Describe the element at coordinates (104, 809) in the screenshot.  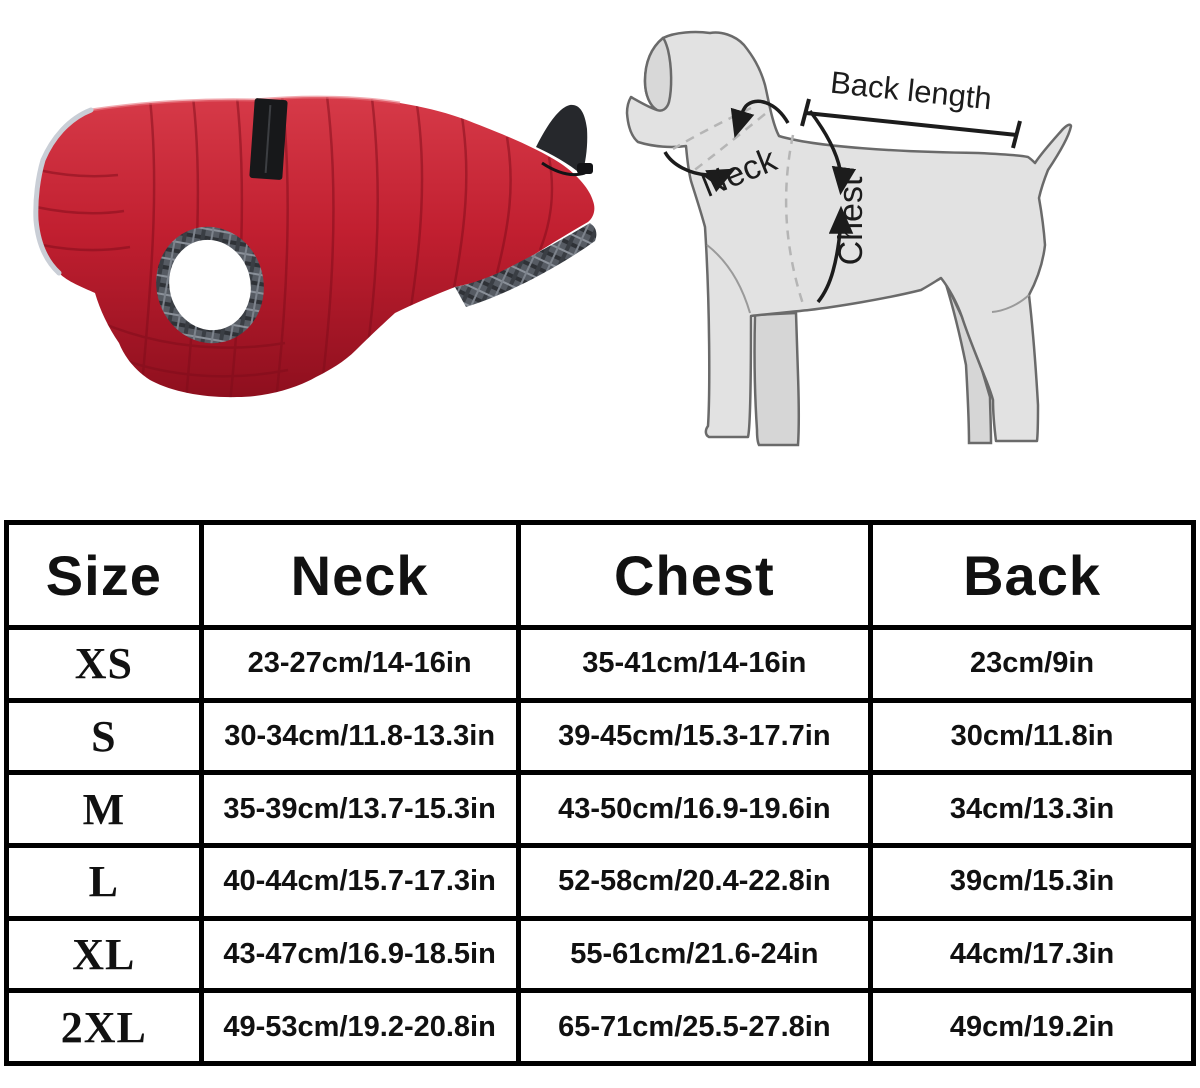
I see `size-value: M` at that location.